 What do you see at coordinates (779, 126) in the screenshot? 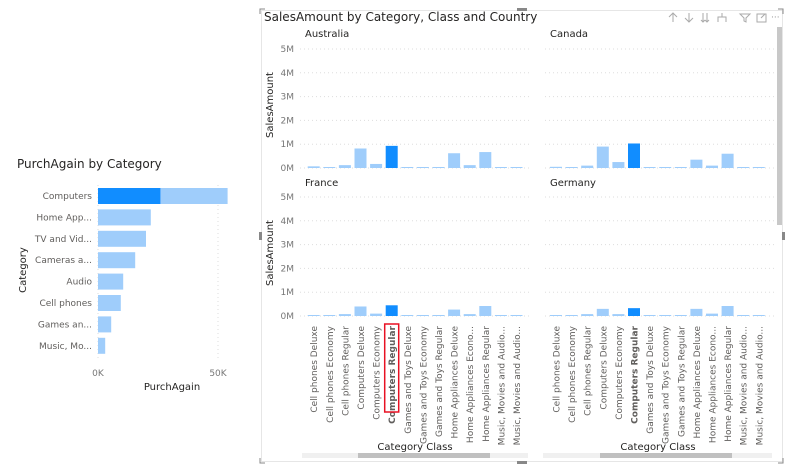
I see `vertical-scrollbar` at bounding box center [779, 126].